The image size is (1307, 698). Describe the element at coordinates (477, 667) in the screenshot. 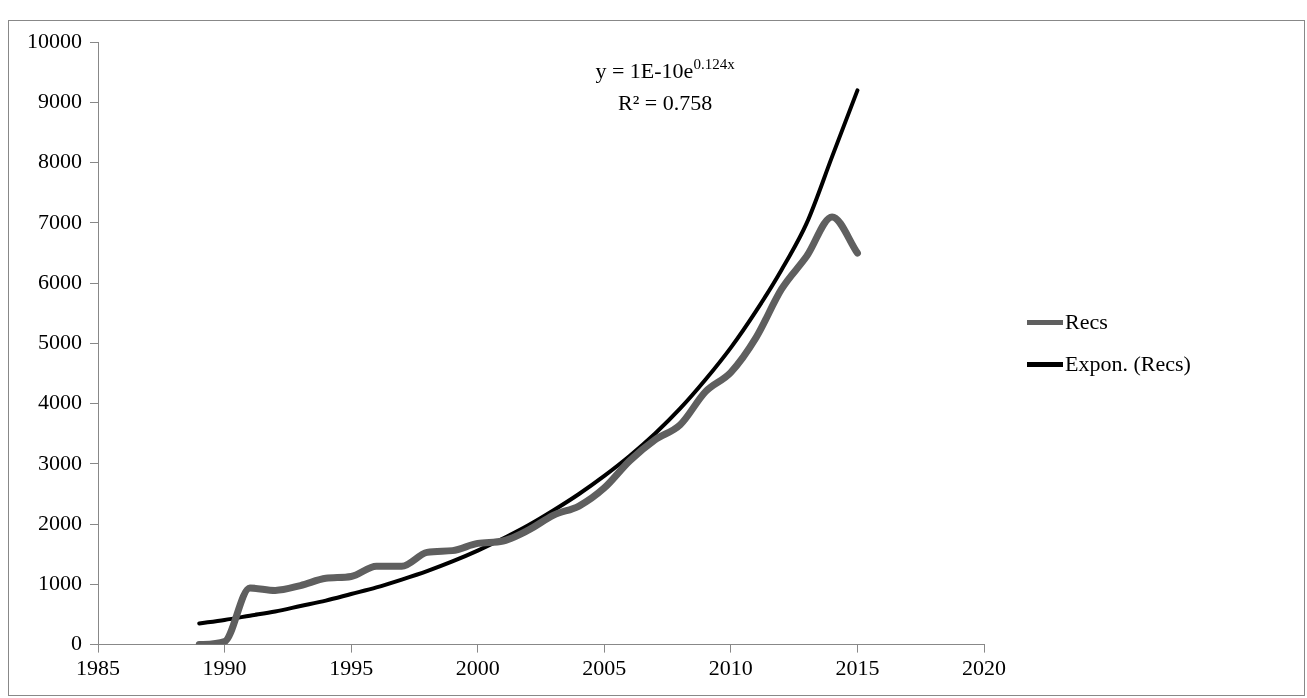

I see `x-tick-label: 2000` at that location.